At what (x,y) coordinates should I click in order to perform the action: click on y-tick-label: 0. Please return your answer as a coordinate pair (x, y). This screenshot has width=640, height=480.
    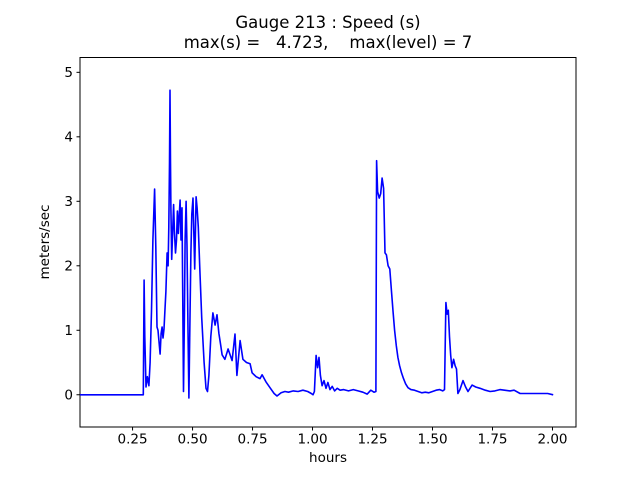
    Looking at the image, I should click on (68, 395).